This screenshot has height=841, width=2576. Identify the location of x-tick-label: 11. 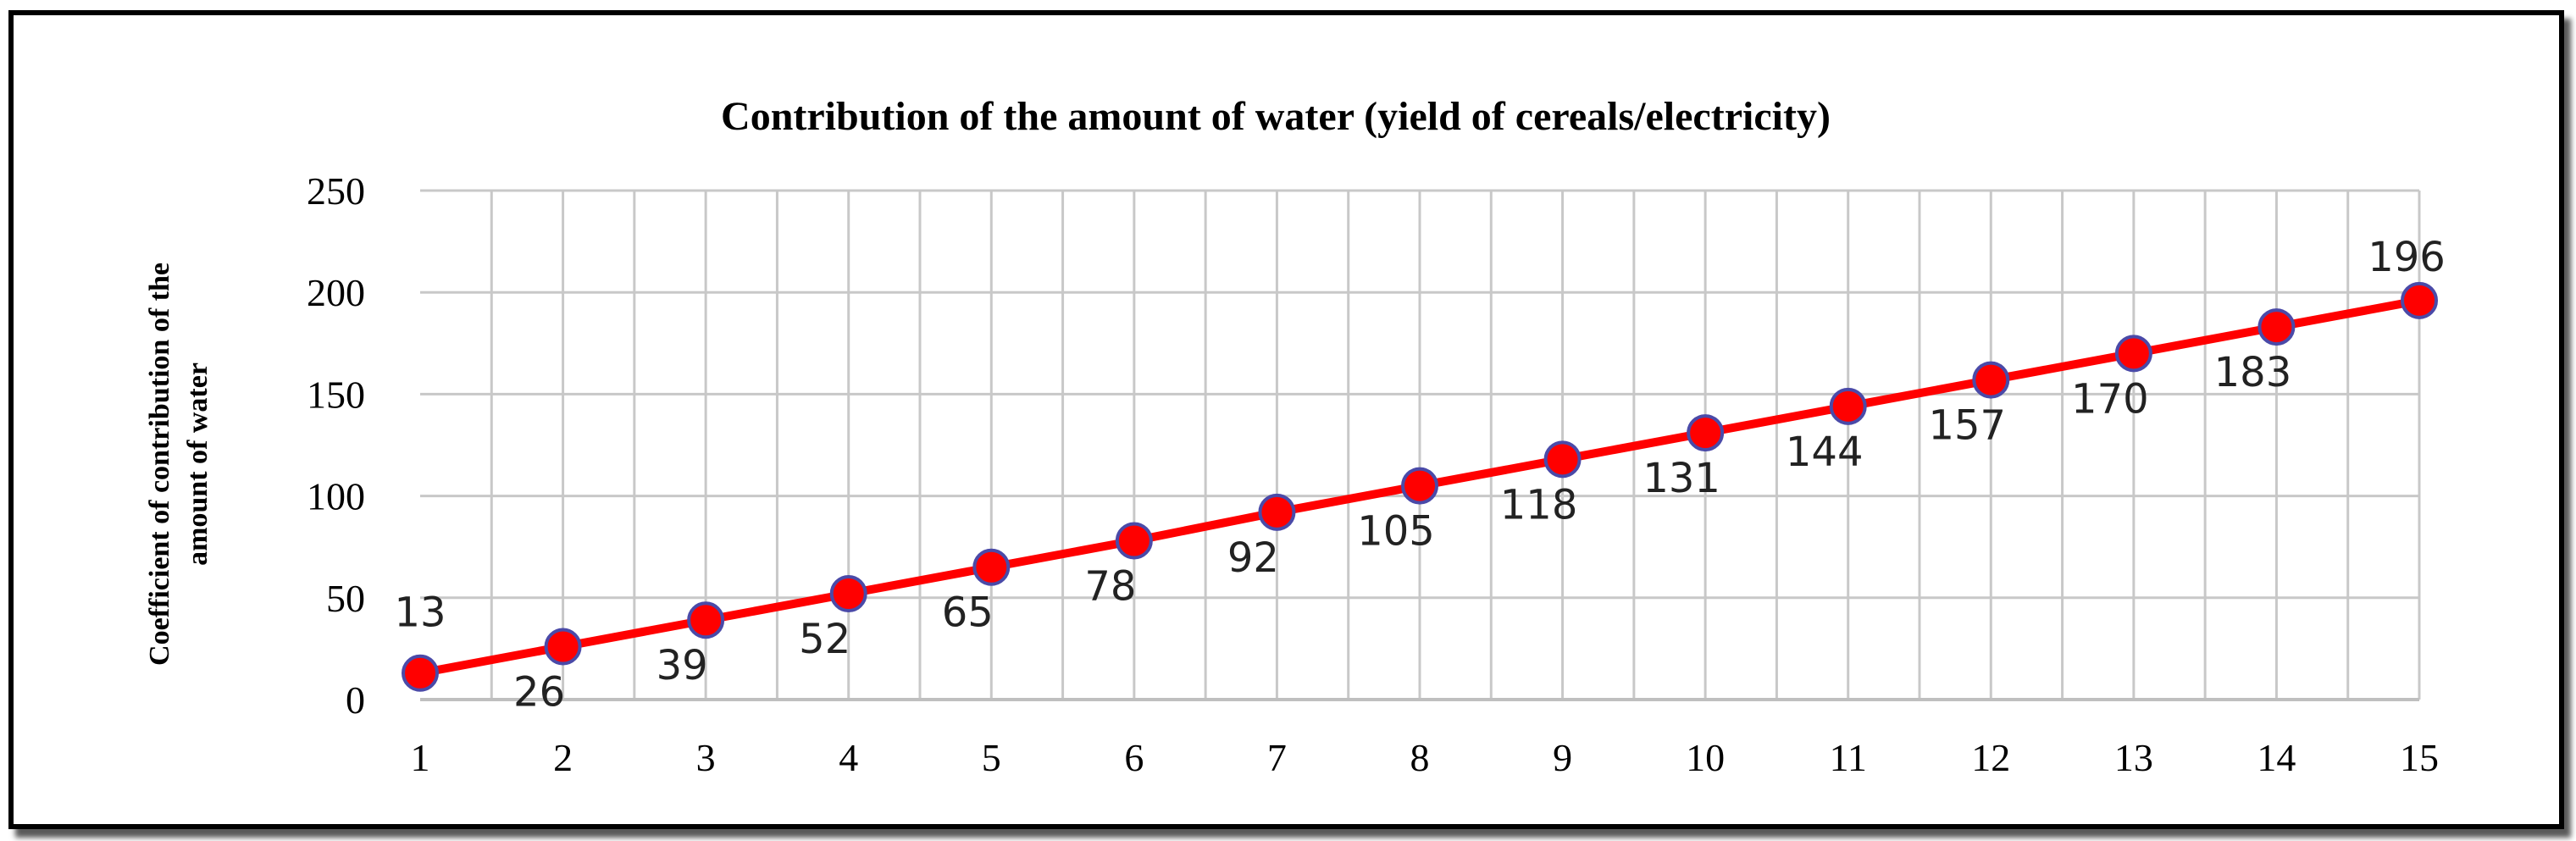
(1848, 757).